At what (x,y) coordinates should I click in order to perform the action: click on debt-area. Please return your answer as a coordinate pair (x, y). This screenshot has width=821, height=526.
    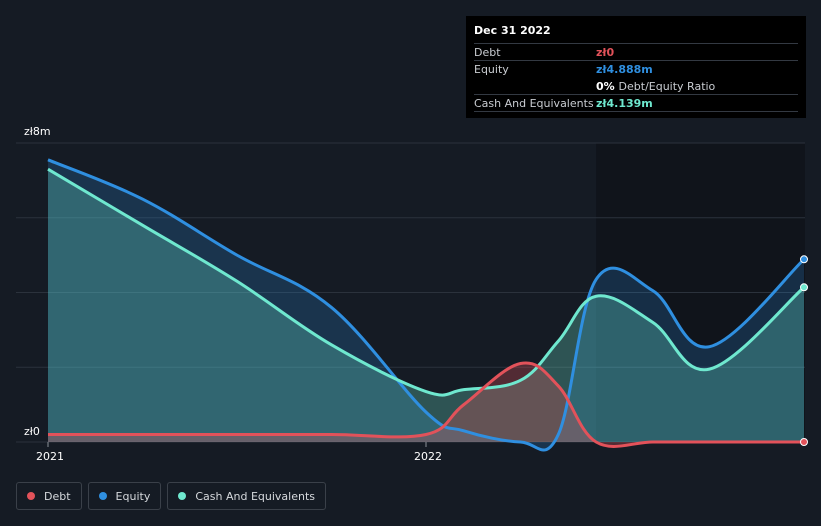
    Looking at the image, I should click on (426, 404).